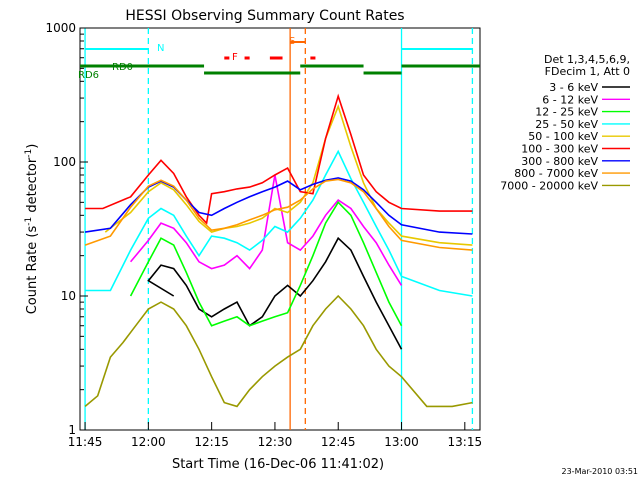  I want to click on legend-header-0: Det 1,3,4,5,6,9,, so click(587, 59).